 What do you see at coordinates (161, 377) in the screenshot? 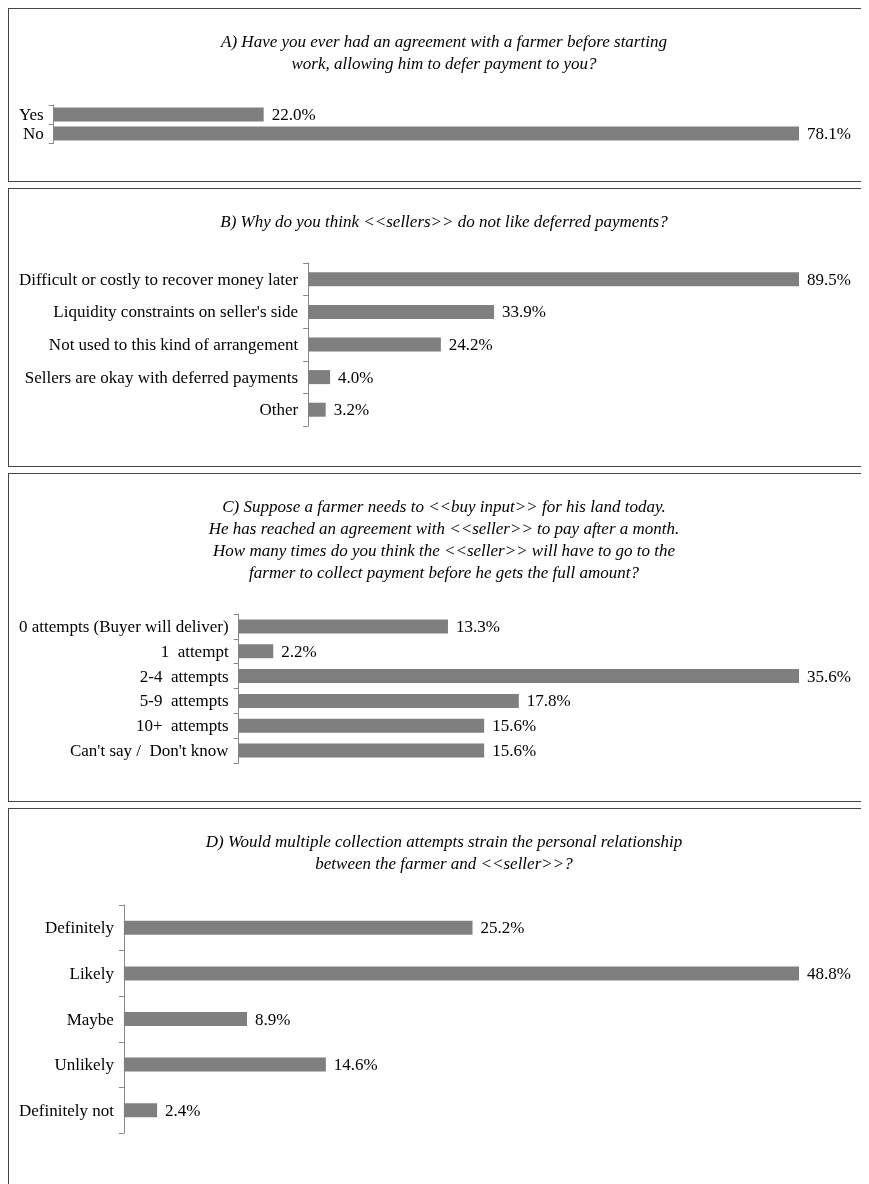
I see `y-tick-label: Sellers are okay with deferred payments` at bounding box center [161, 377].